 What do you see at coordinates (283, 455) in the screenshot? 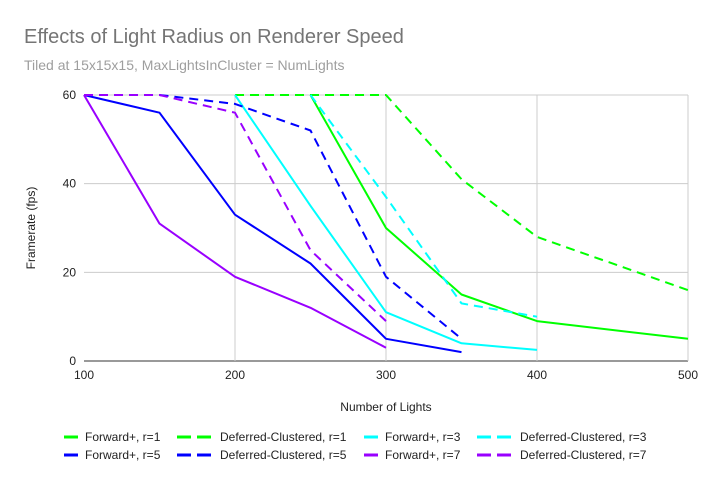
I see `legend-label: Deferred-Clustered, r=5` at bounding box center [283, 455].